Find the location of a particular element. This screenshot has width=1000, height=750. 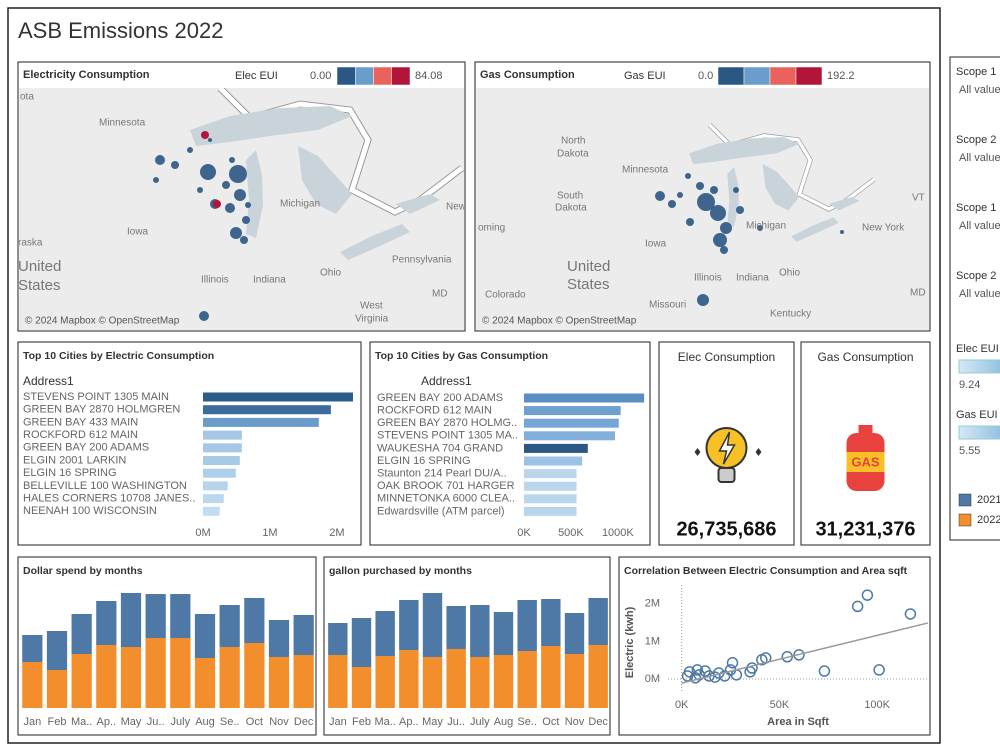

chart-title: Dollar spend by months is located at coordinates (83, 571).